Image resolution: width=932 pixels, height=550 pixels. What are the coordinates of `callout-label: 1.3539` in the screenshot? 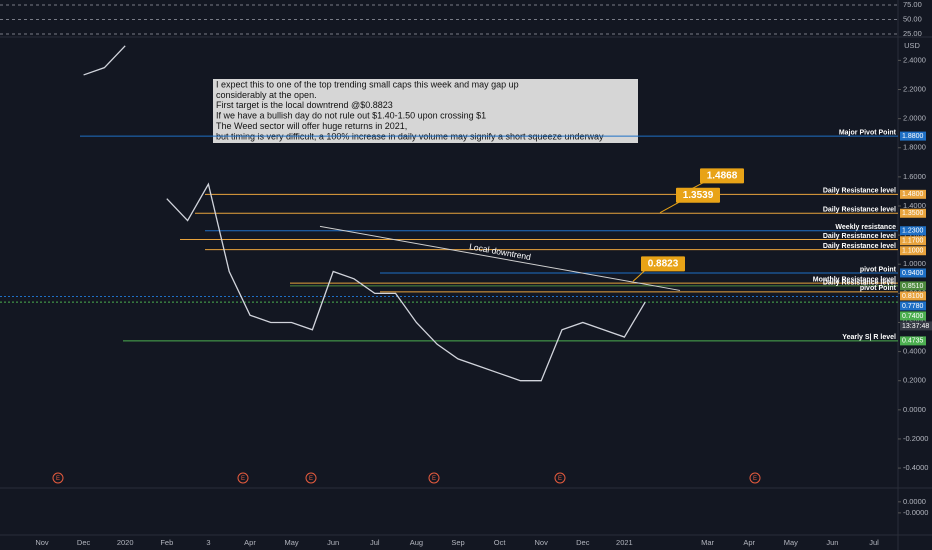 It's located at (698, 195).